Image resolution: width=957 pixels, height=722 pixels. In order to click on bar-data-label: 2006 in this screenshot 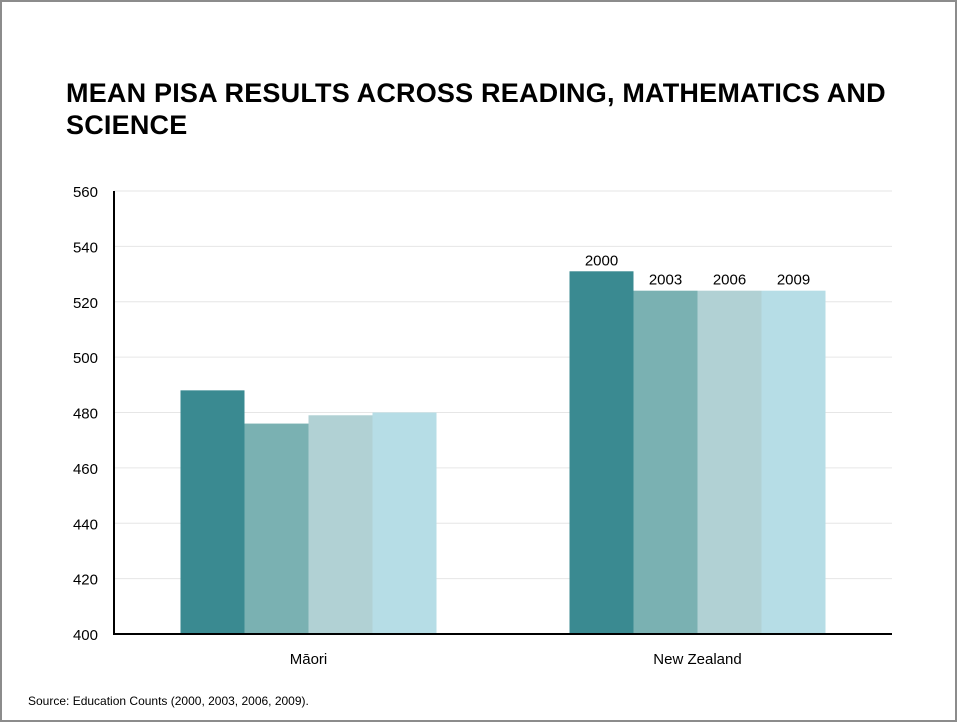, I will do `click(729, 280)`.